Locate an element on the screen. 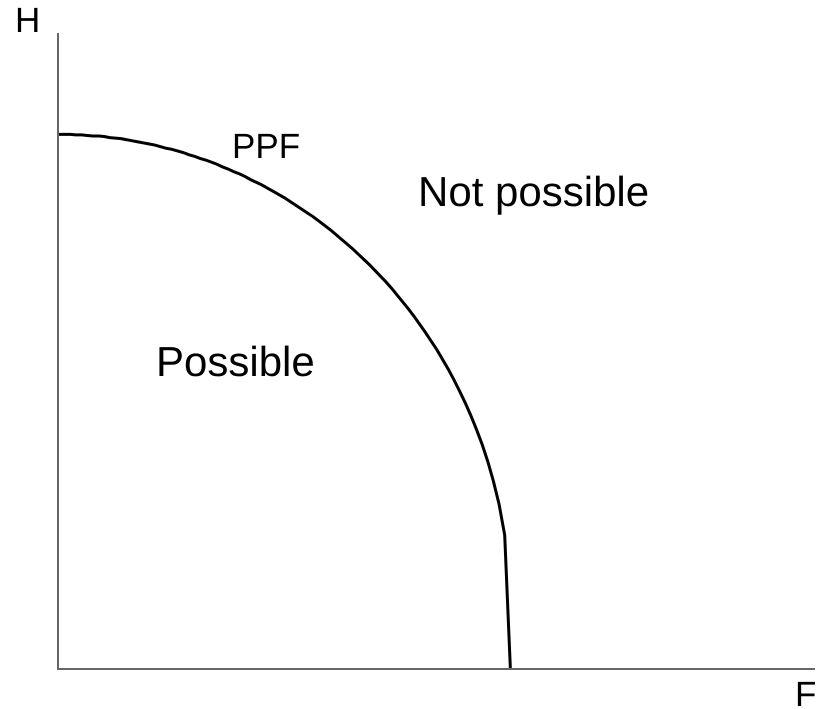 This screenshot has width=817, height=709. x-axis-title: F is located at coordinates (805, 692).